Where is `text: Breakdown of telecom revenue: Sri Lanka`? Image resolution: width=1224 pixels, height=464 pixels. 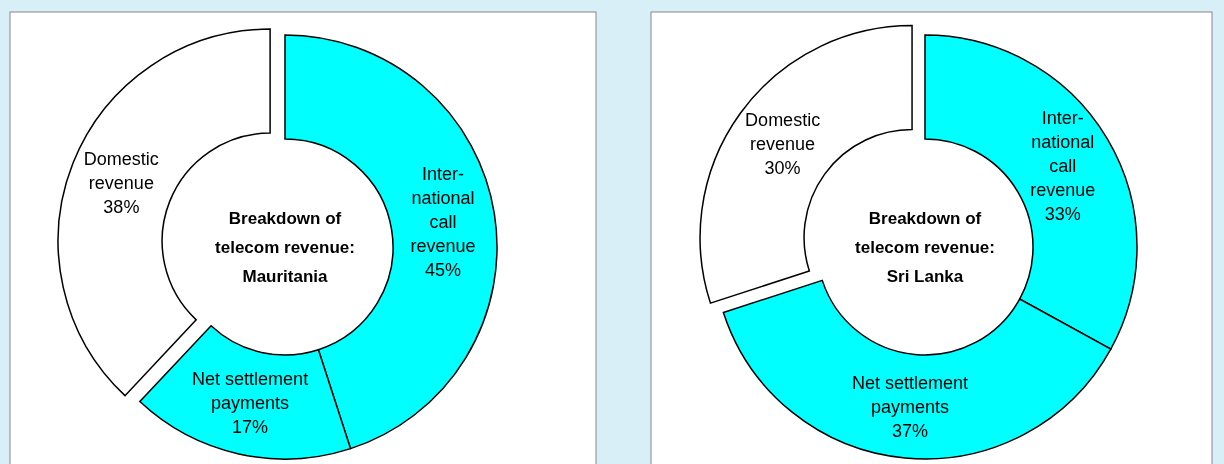
text: Breakdown of telecom revenue: Sri Lanka is located at coordinates (925, 247).